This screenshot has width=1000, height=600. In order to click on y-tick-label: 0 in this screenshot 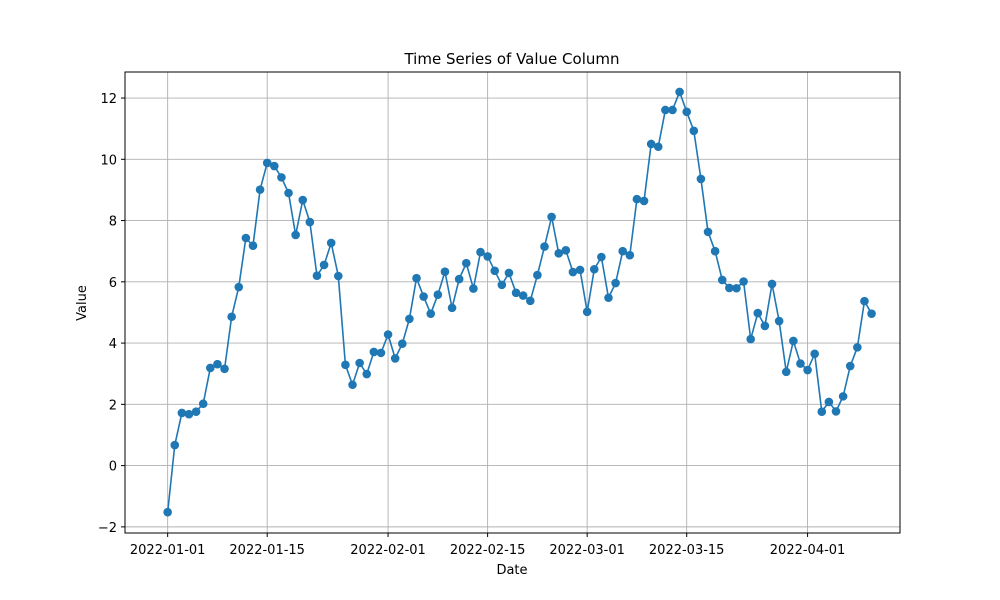, I will do `click(113, 467)`.